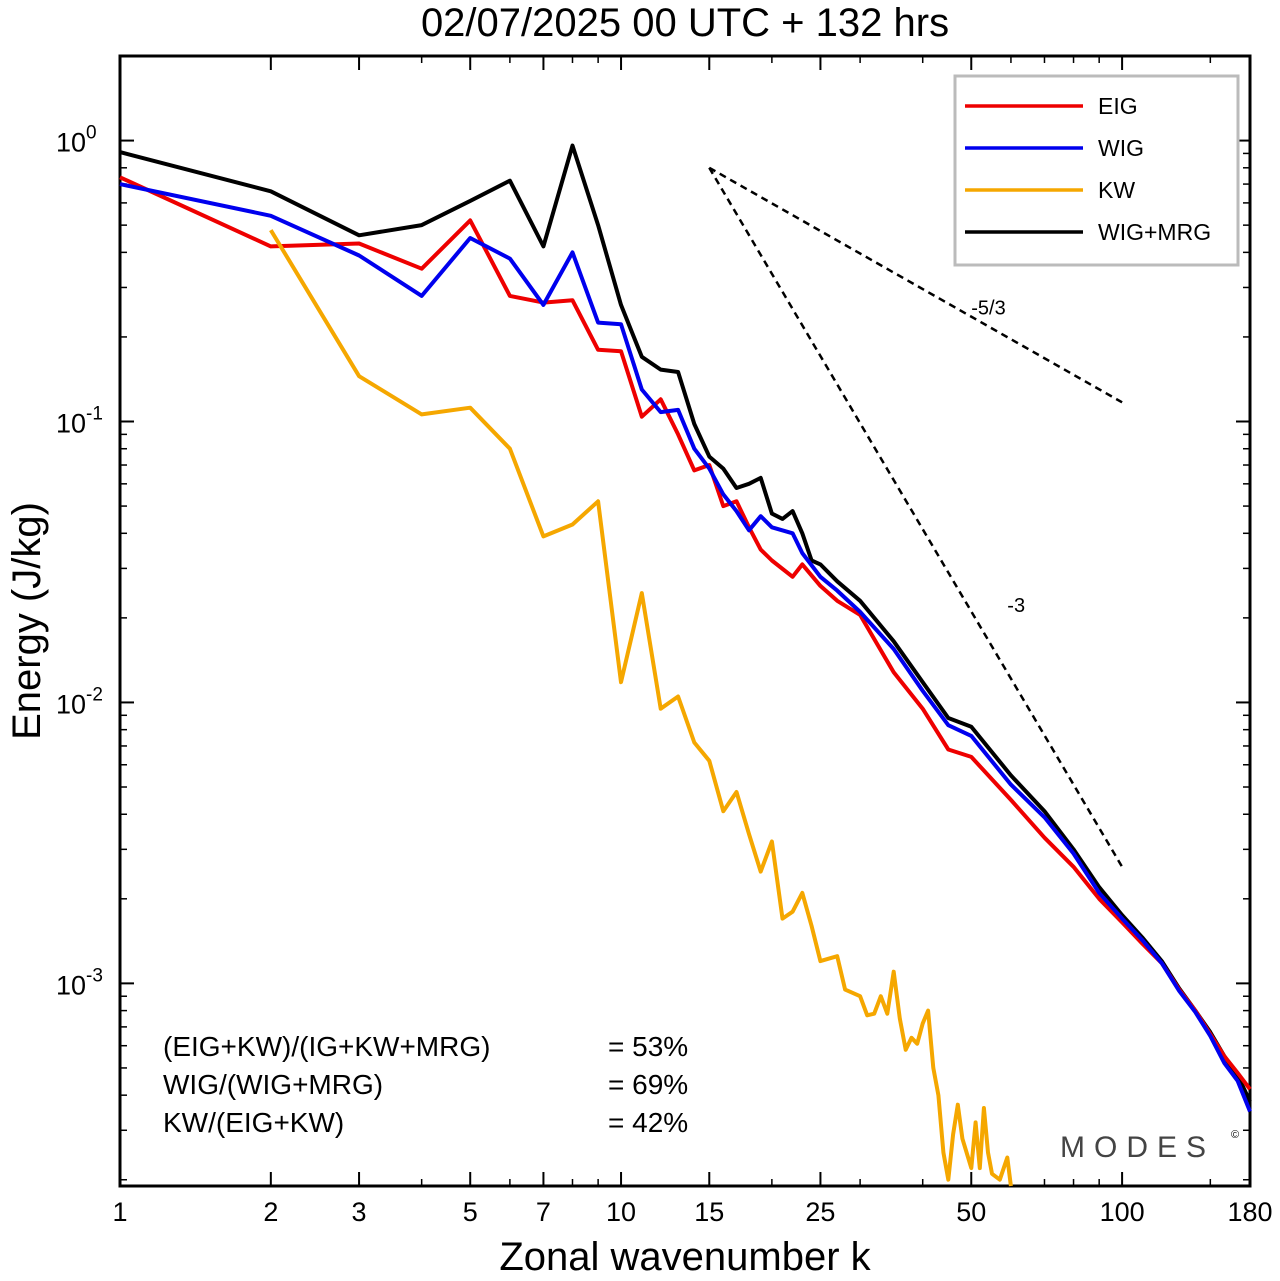  Describe the element at coordinates (543, 1212) in the screenshot. I see `x-tick-label: 7` at that location.